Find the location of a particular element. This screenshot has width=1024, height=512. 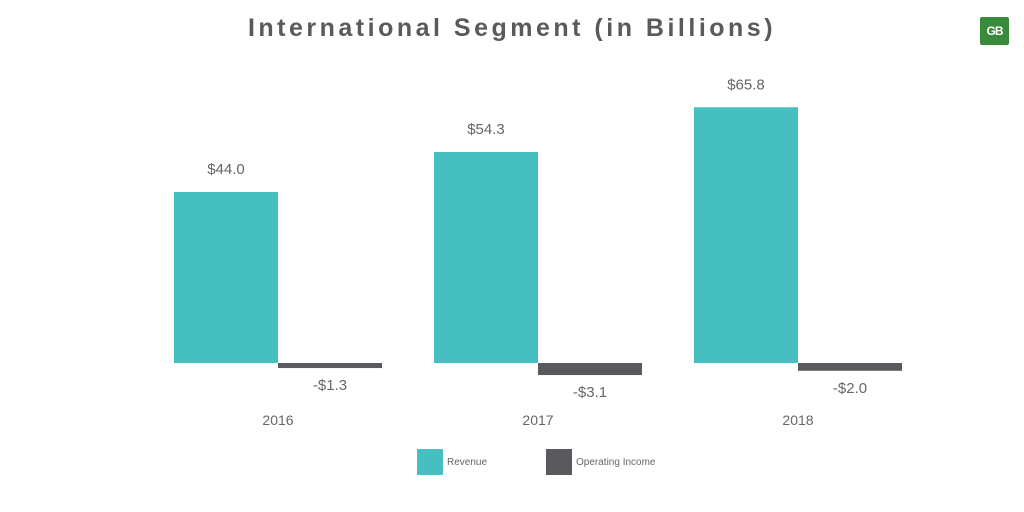

bar-operating-income-2018 is located at coordinates (850, 367).